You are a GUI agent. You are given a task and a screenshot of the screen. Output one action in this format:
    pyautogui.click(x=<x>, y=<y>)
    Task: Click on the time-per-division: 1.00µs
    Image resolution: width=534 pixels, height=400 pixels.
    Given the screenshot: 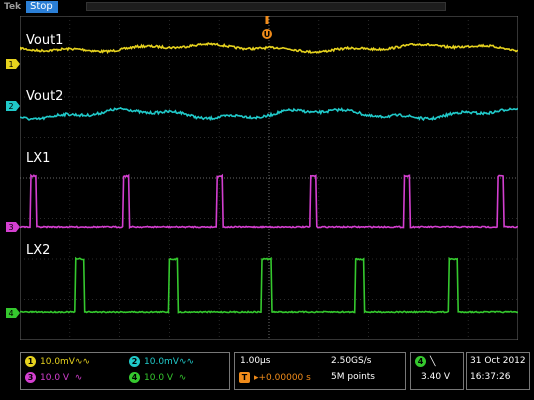 What is the action you would take?
    pyautogui.click(x=255, y=361)
    